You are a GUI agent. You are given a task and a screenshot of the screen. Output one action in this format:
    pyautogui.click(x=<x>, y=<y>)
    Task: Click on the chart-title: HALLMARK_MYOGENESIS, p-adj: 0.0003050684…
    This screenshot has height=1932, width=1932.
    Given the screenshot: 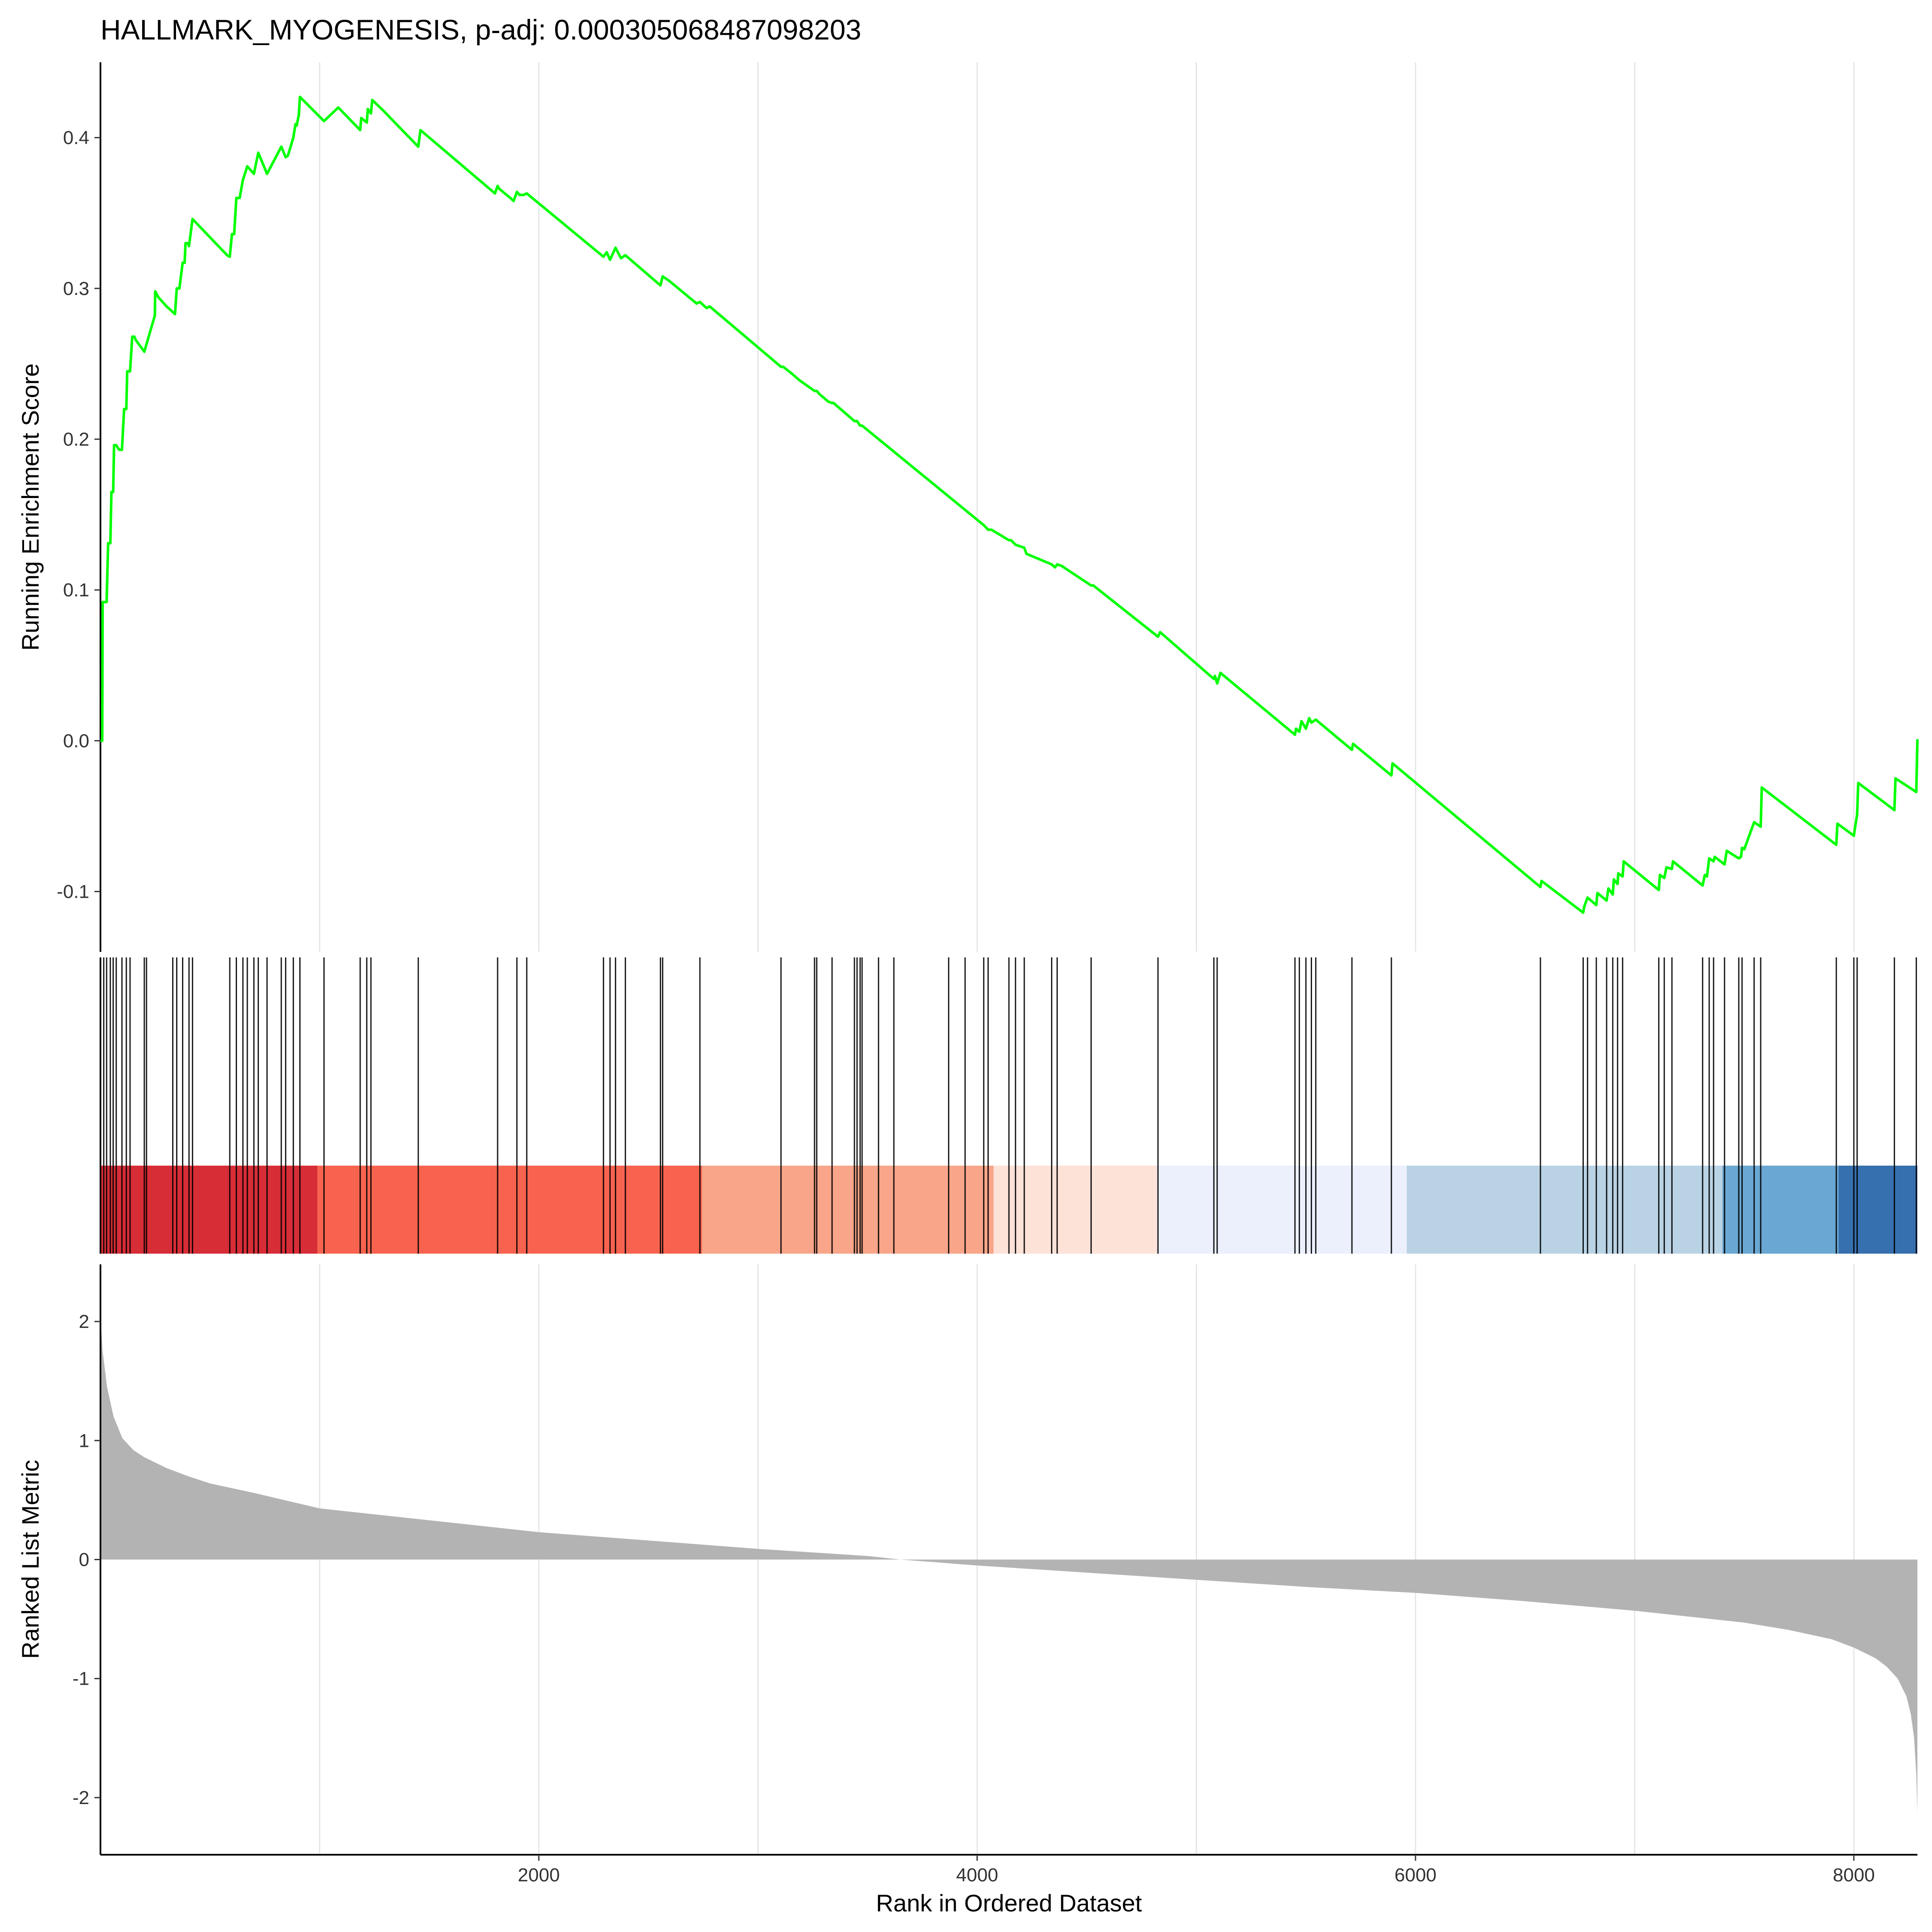 What is the action you would take?
    pyautogui.click(x=481, y=30)
    